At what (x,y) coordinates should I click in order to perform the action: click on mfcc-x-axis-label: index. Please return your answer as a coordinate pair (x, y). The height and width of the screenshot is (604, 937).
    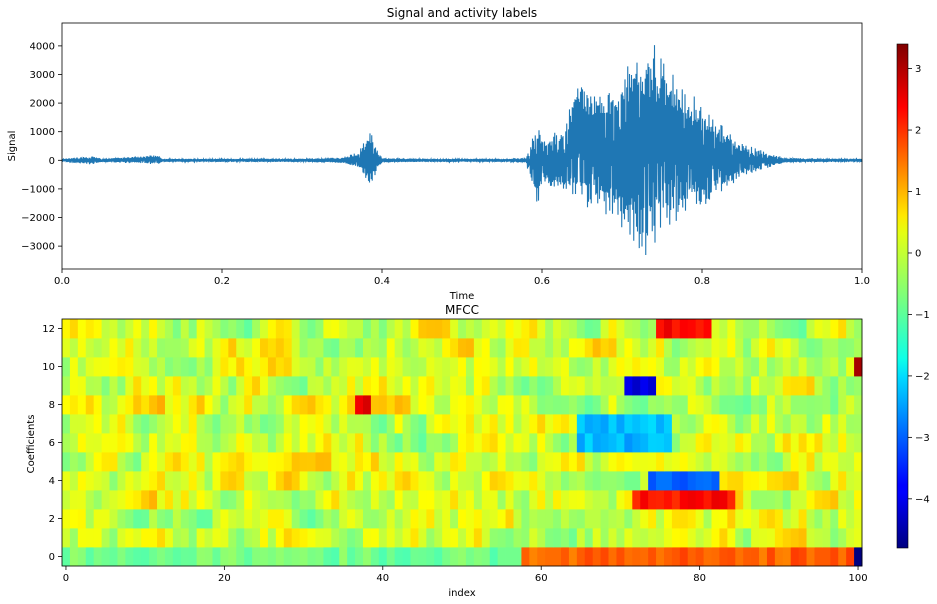
    Looking at the image, I should click on (461, 593).